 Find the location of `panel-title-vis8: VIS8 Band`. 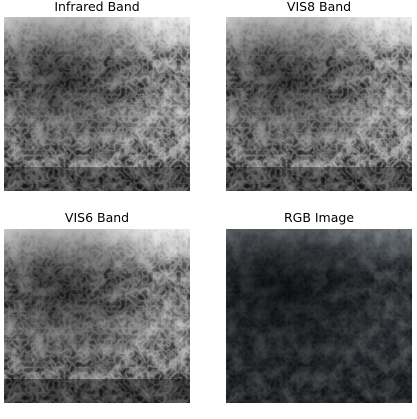

panel-title-vis8: VIS8 Band is located at coordinates (319, 7).